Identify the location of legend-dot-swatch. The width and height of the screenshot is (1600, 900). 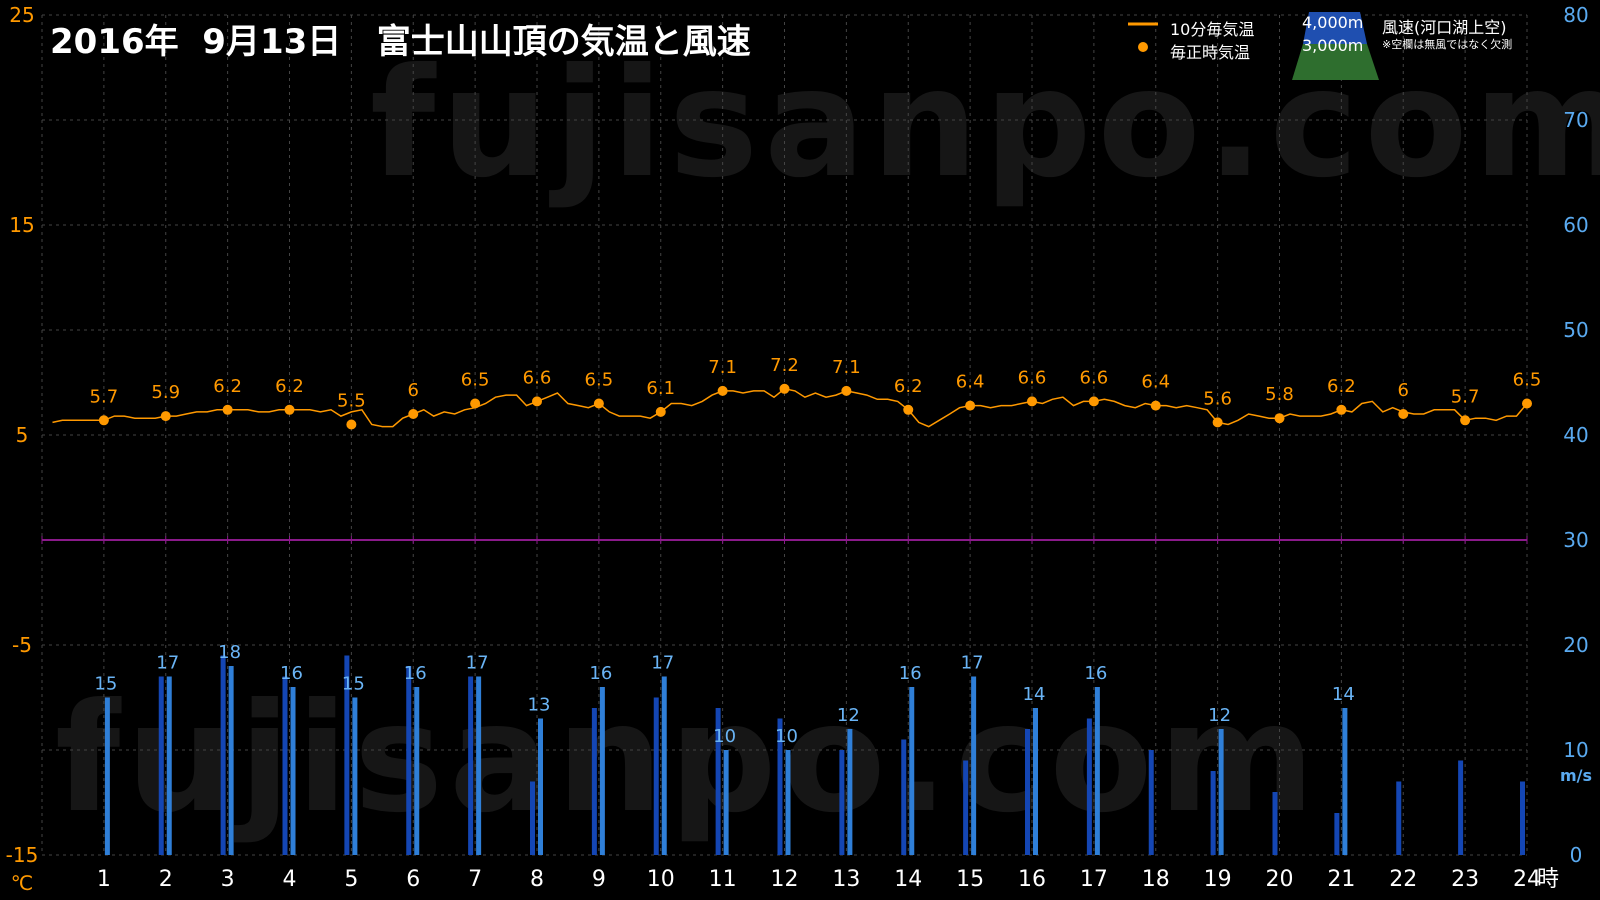
(1143, 47).